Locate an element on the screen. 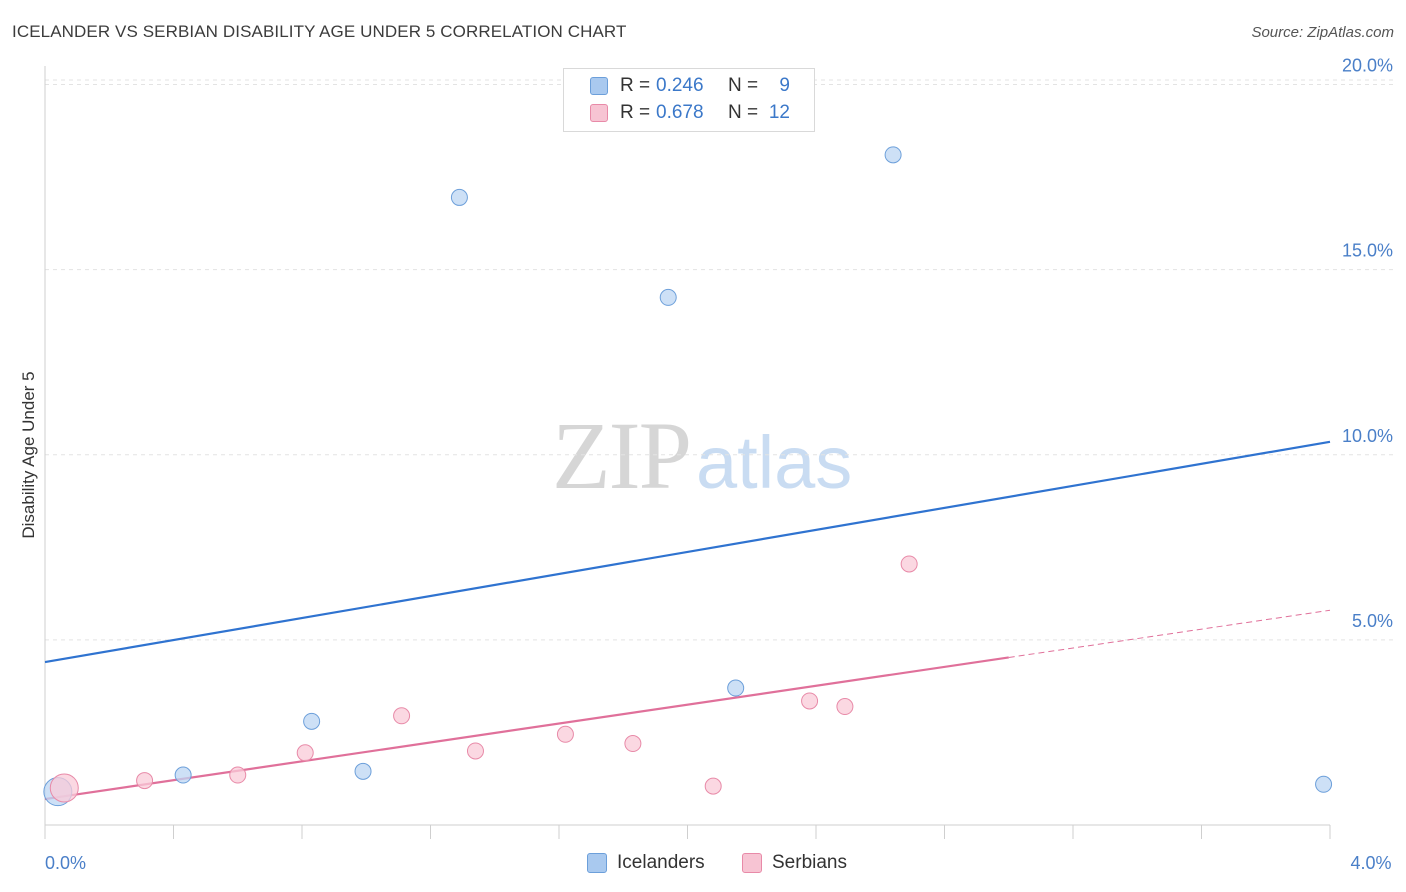  legend-n-value: 12 is located at coordinates (779, 112).